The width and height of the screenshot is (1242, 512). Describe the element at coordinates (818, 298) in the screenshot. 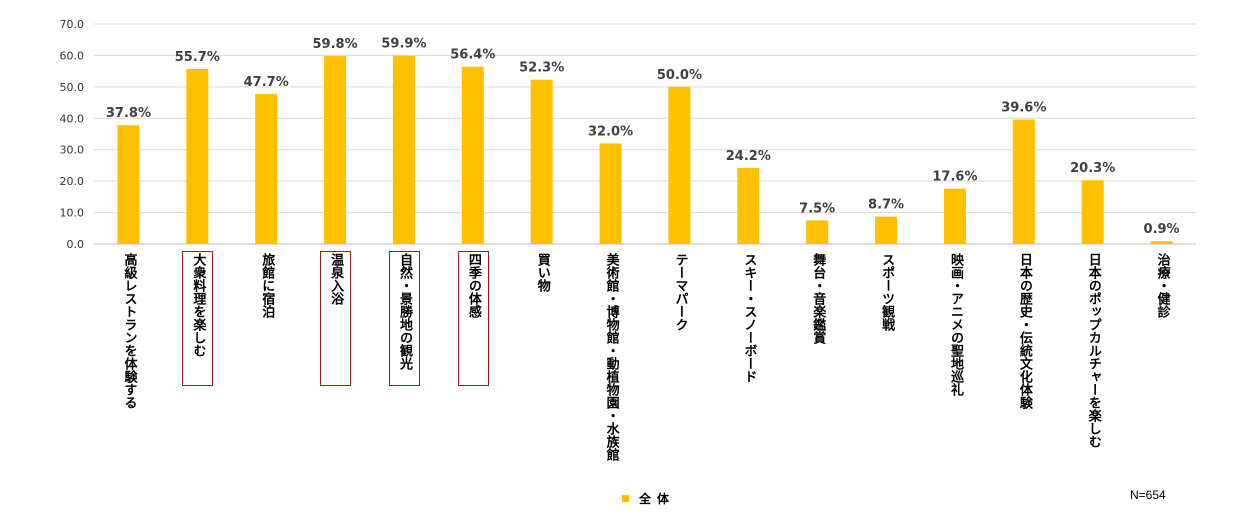

I see `category-label: 舞台・音楽鑑賞` at that location.